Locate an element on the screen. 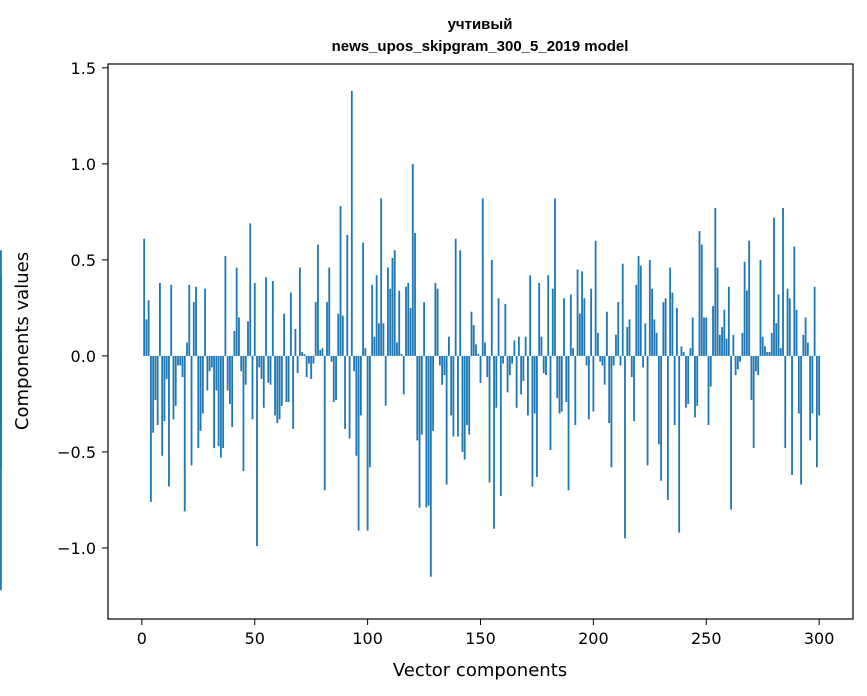 The height and width of the screenshot is (696, 867). y-tick-label: 1.5 is located at coordinates (83, 68).